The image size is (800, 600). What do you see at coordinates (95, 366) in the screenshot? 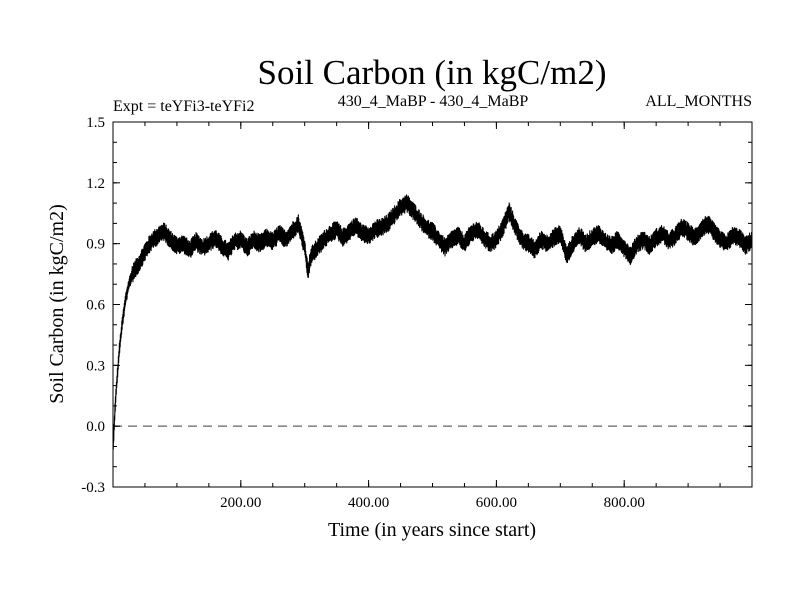
I see `y-tick-label: 0.3` at bounding box center [95, 366].